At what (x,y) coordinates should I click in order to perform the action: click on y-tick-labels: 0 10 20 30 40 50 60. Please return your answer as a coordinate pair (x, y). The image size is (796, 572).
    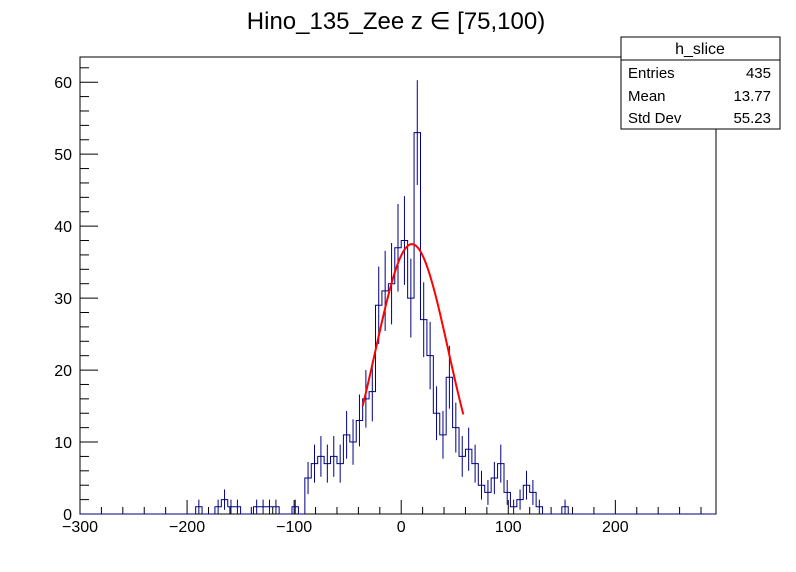
    Looking at the image, I should click on (63, 299).